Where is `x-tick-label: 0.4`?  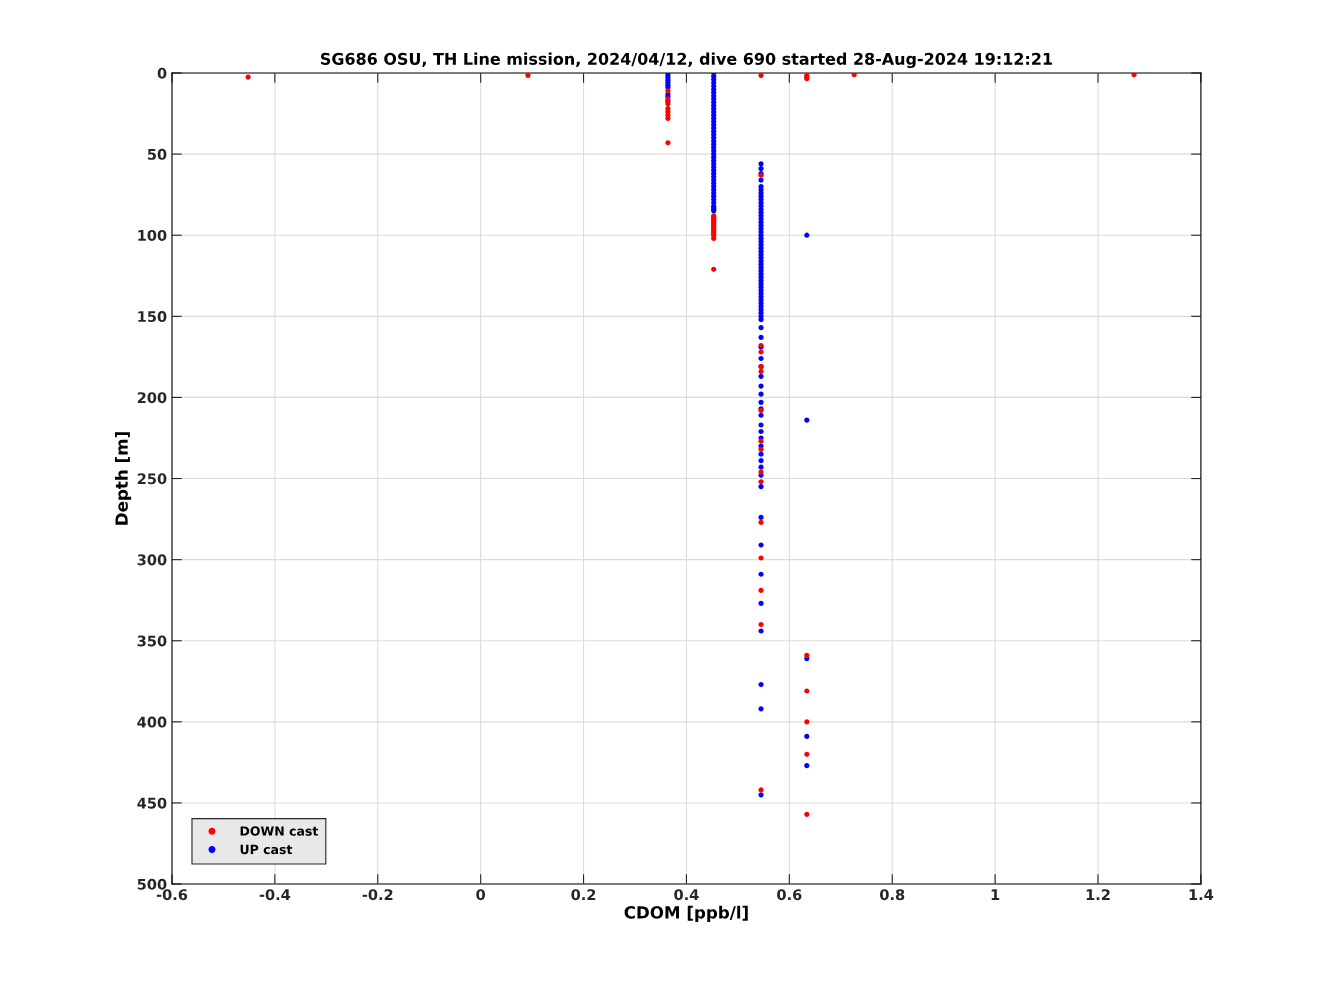
x-tick-label: 0.4 is located at coordinates (686, 895).